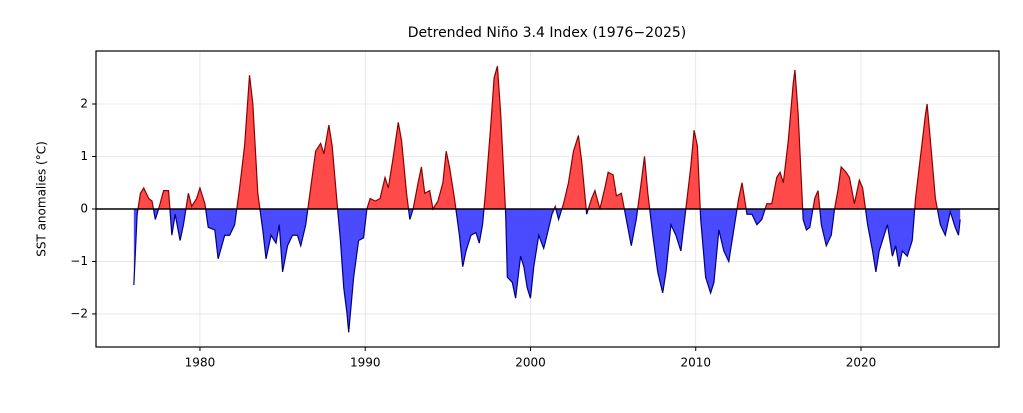  What do you see at coordinates (547, 33) in the screenshot?
I see `chart-title: Detrended Niño 3.4 Index (1976−2025)` at bounding box center [547, 33].